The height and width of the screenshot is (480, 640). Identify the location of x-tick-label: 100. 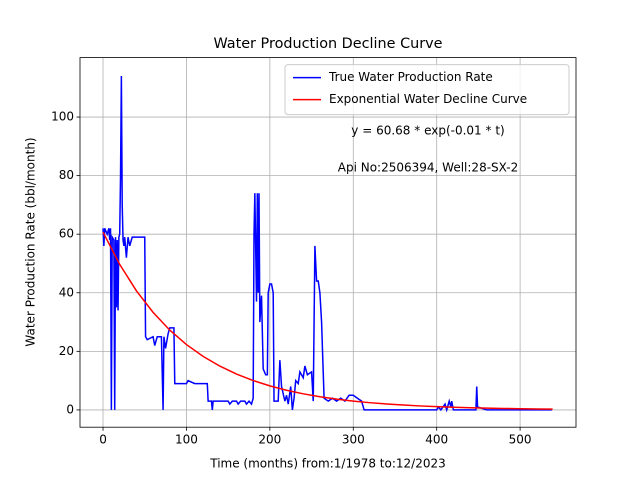
(186, 440).